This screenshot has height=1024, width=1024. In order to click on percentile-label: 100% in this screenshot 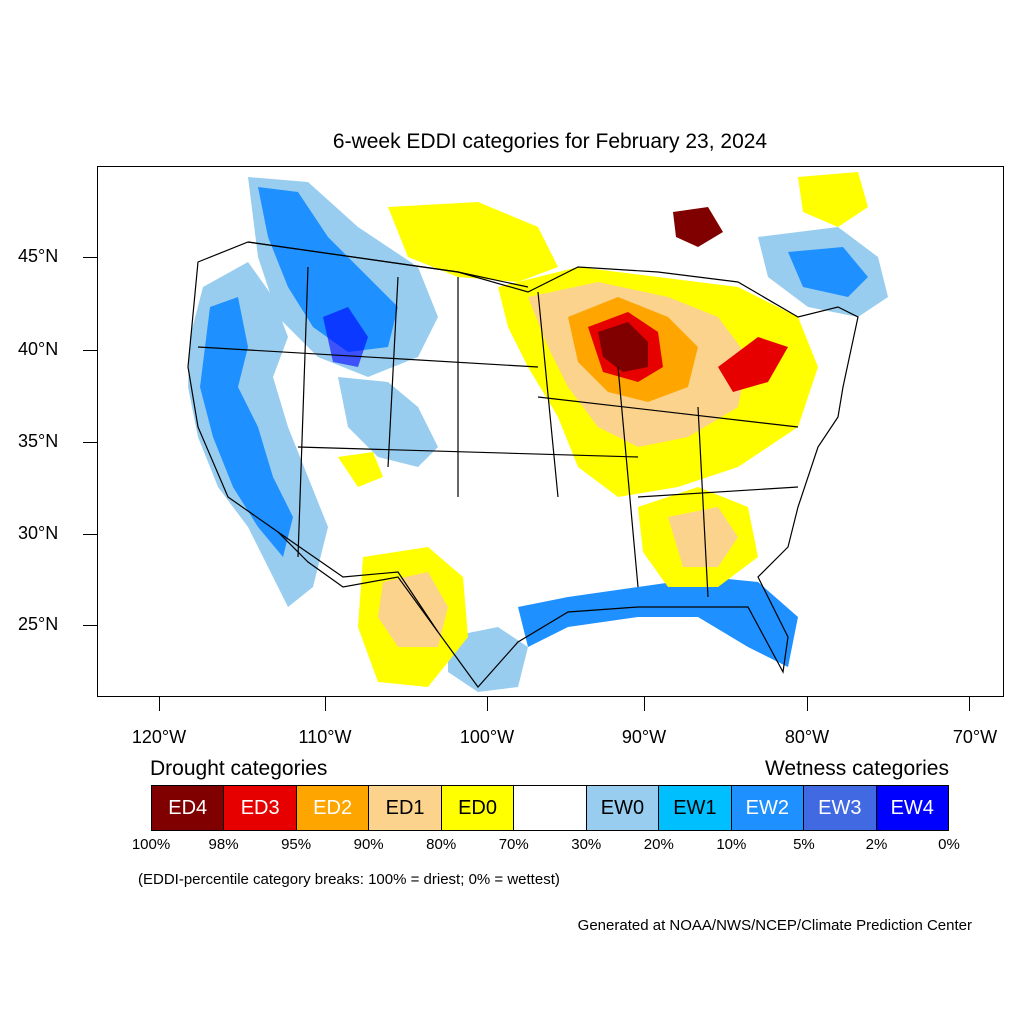, I will do `click(151, 844)`.